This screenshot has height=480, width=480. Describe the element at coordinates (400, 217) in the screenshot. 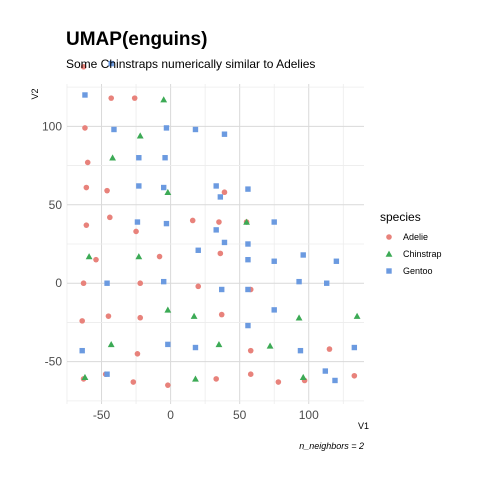

I see `legend-title: species` at that location.